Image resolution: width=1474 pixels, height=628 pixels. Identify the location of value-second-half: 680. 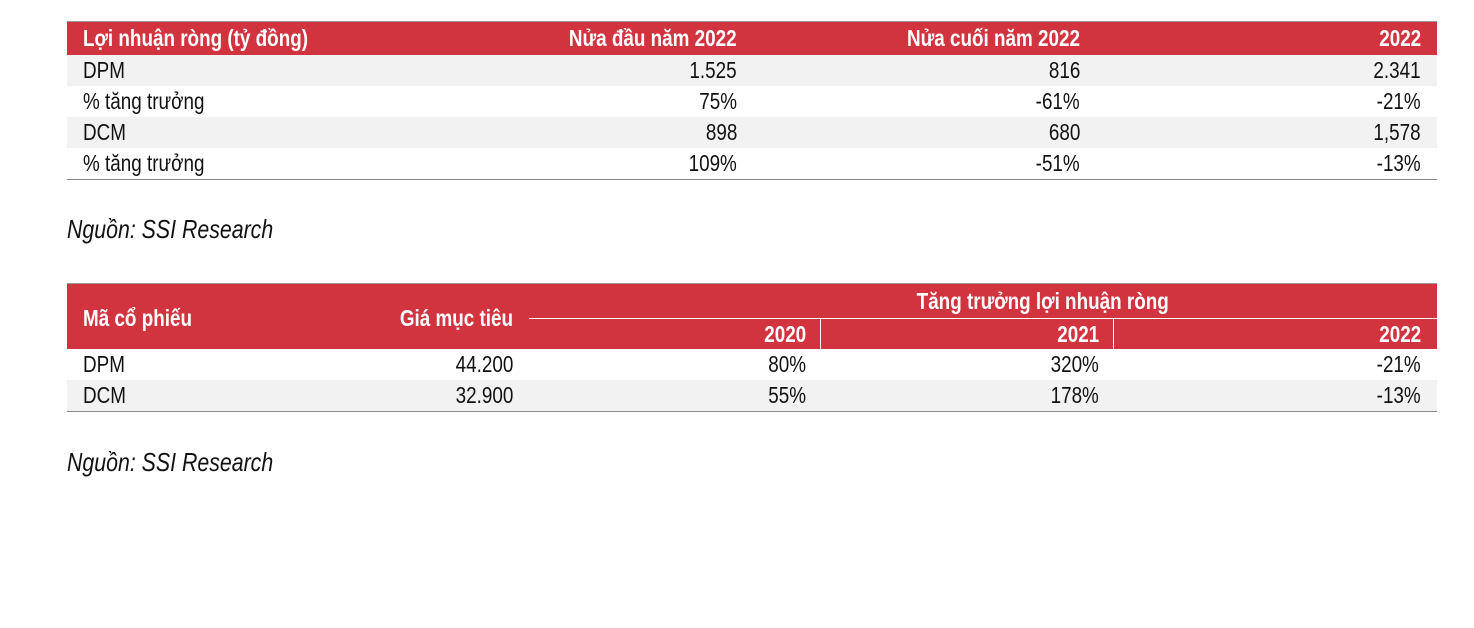
(1064, 132).